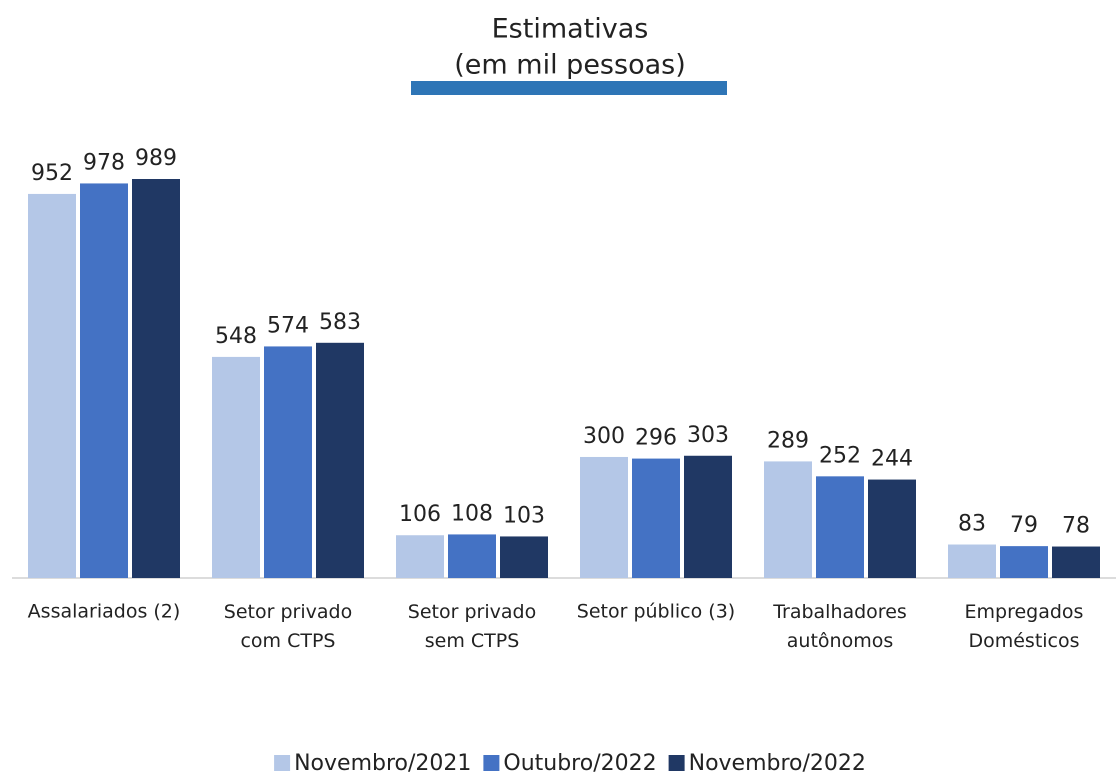 This screenshot has width=1116, height=776. Describe the element at coordinates (524, 515) in the screenshot. I see `value-label: 103` at that location.